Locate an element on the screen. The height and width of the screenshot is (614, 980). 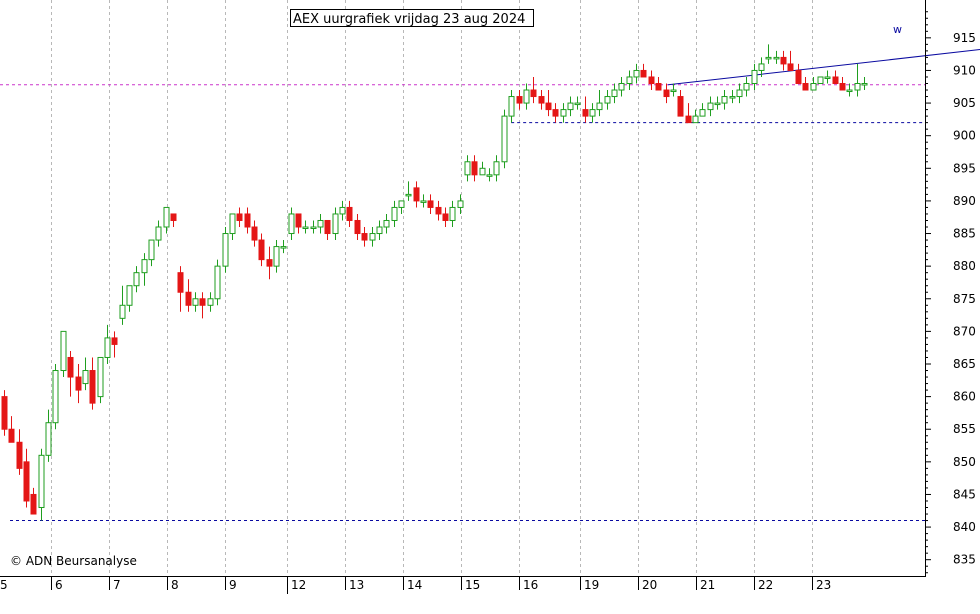
trendline-label: w is located at coordinates (897, 29).